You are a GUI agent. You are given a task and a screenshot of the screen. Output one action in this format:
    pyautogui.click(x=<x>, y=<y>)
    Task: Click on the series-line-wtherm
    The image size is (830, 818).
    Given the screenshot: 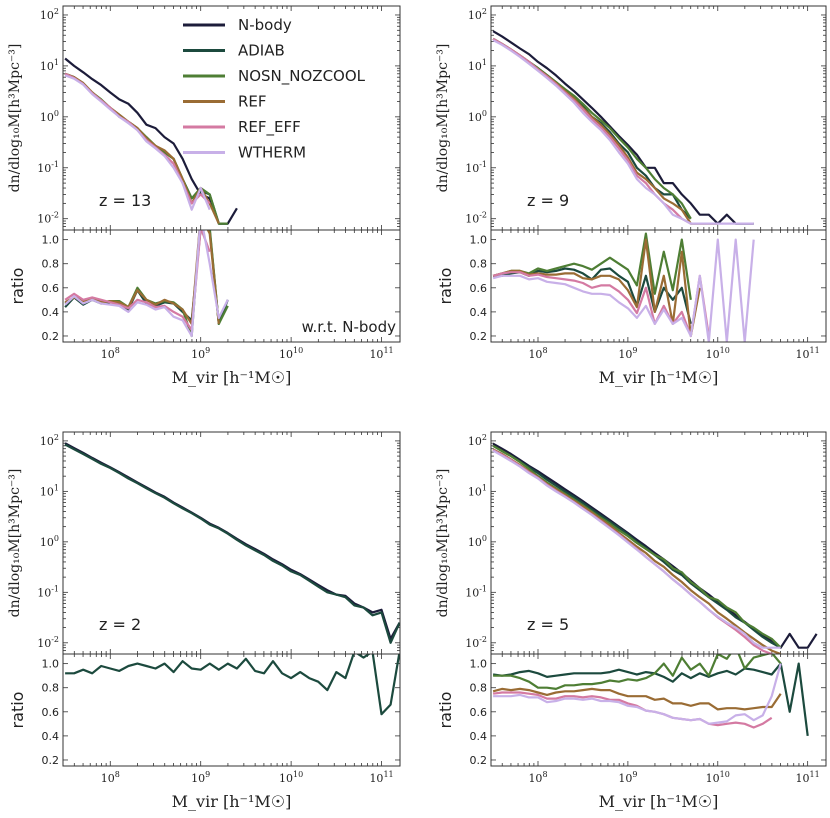 What is the action you would take?
    pyautogui.click(x=636, y=549)
    